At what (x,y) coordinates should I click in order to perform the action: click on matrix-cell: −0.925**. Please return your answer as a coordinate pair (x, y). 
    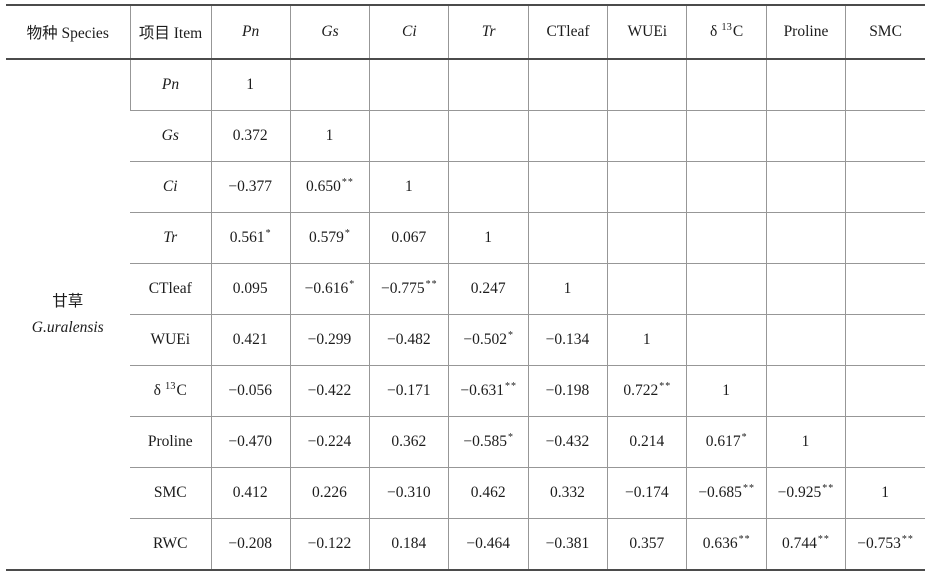
    Looking at the image, I should click on (805, 493).